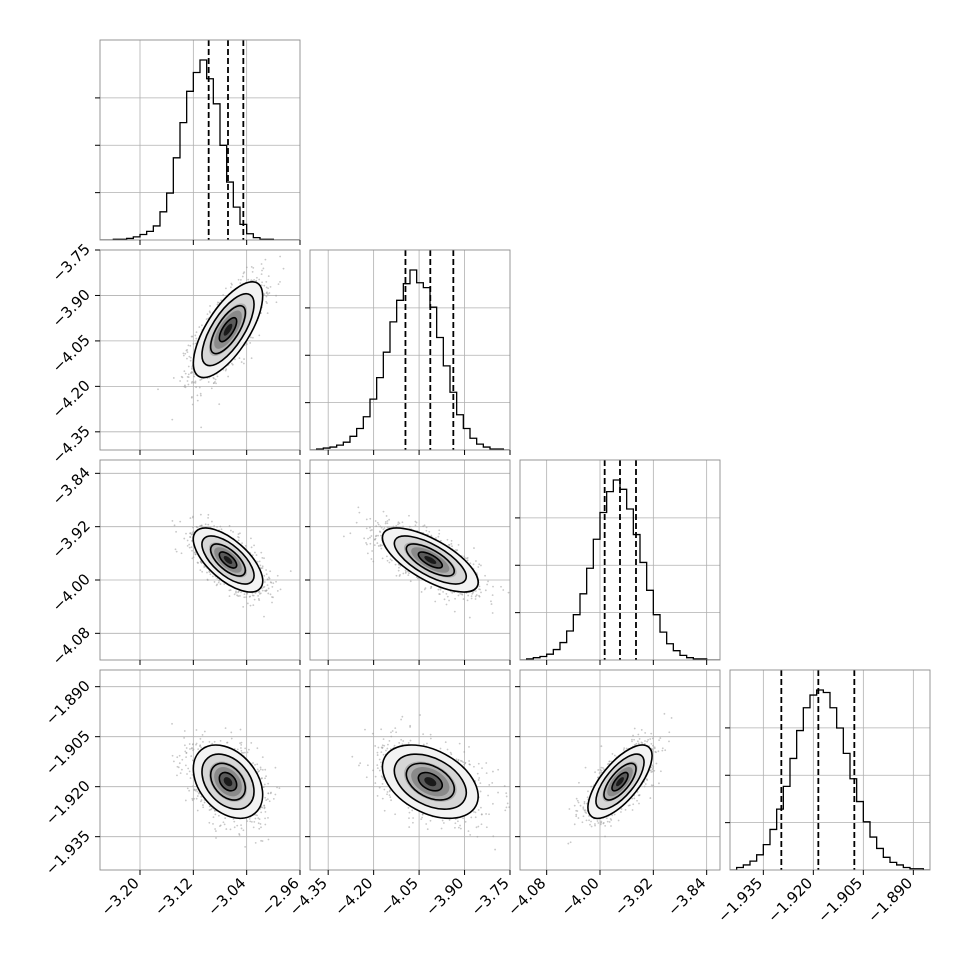 Image resolution: width=970 pixels, height=970 pixels. I want to click on y-tick-label: −3.92, so click(71, 539).